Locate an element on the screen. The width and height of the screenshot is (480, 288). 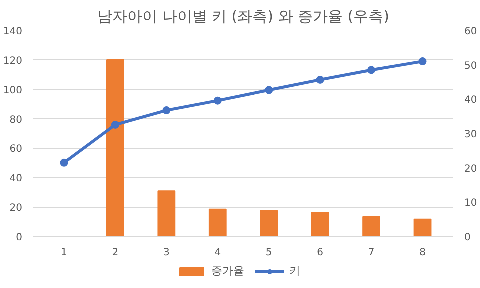
x-tick-label: 3 is located at coordinates (166, 253).